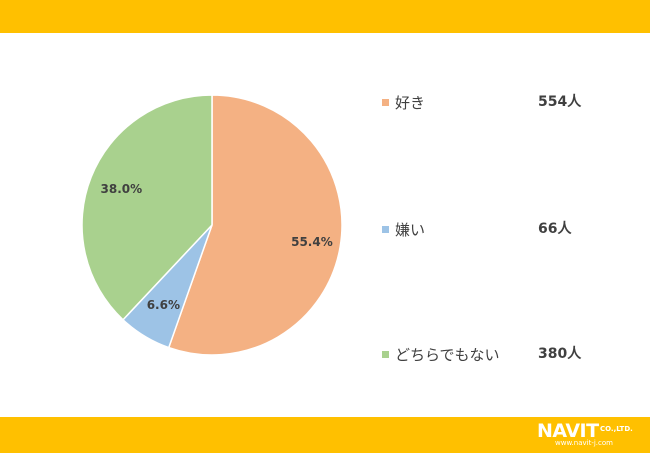  Describe the element at coordinates (122, 189) in the screenshot. I see `data-label-neither: 38.0%` at that location.